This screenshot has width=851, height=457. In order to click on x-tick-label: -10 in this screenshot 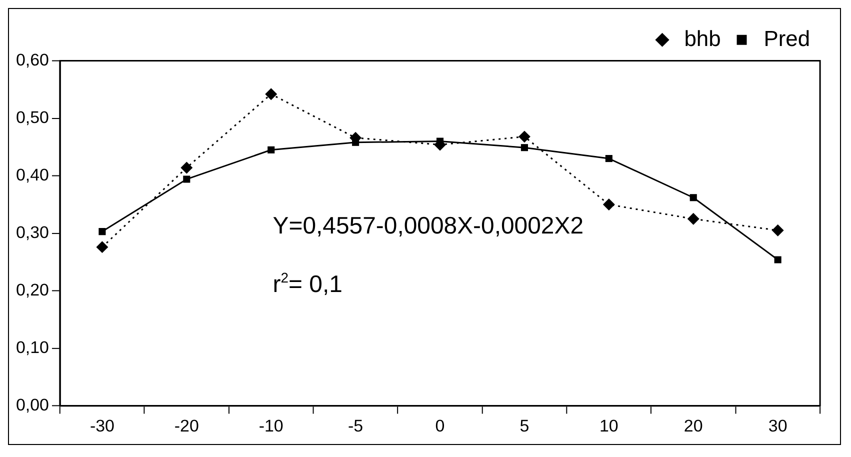, I will do `click(271, 426)`.